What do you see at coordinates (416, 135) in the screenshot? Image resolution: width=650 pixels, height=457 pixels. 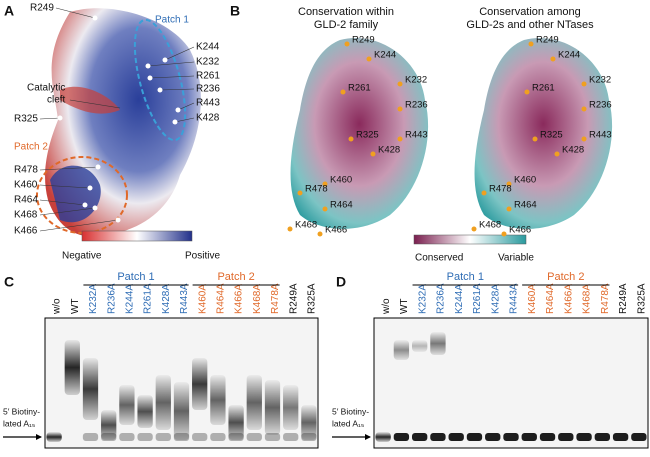 I see `residue-label: R443` at bounding box center [416, 135].